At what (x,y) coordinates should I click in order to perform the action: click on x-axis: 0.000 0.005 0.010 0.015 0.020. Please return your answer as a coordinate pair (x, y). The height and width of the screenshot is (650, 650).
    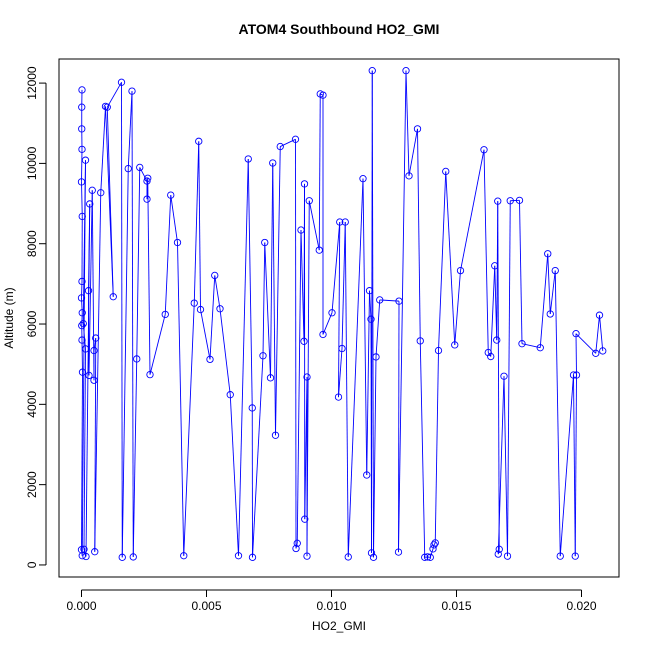
    Looking at the image, I should click on (331, 601).